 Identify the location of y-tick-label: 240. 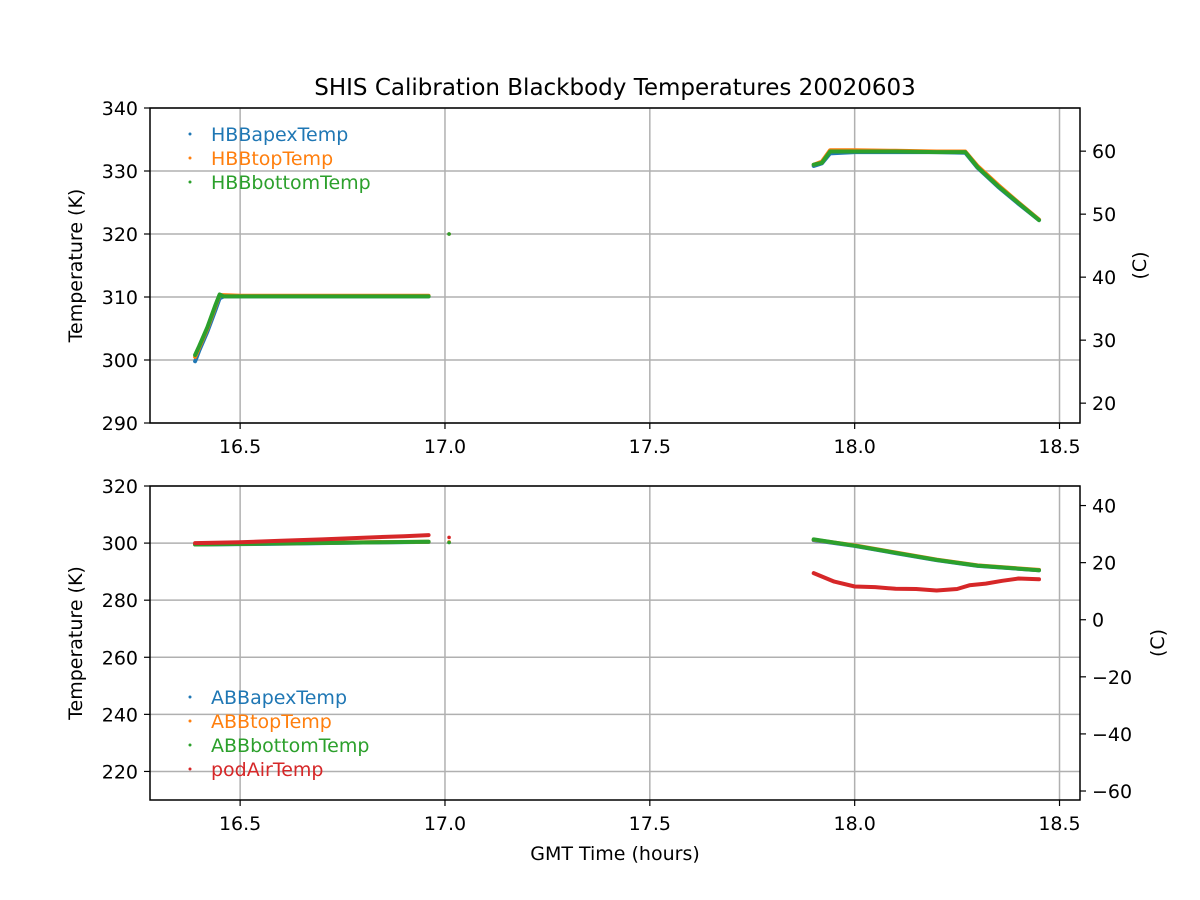
(120, 715).